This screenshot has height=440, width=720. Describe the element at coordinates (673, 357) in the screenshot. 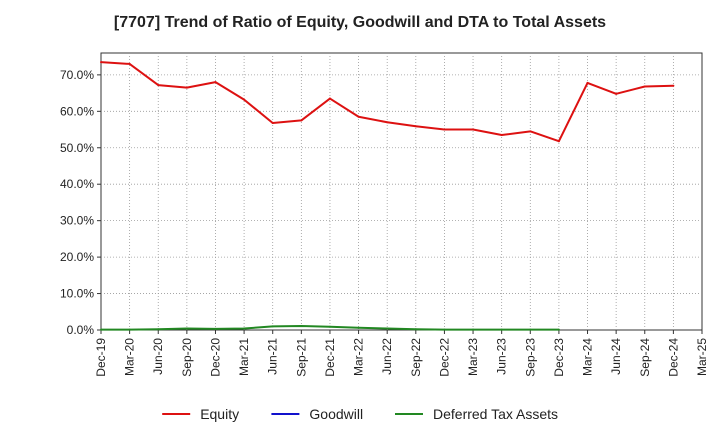

I see `x-tick-label: Dec-24` at that location.